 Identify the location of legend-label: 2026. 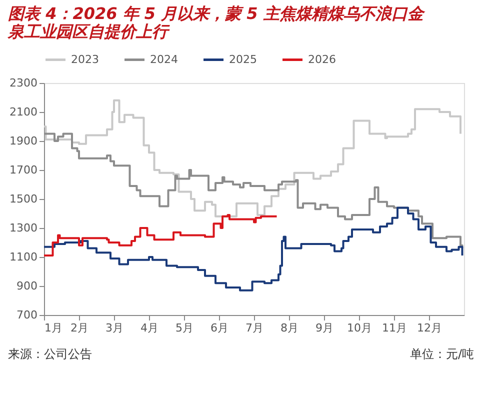
(322, 59).